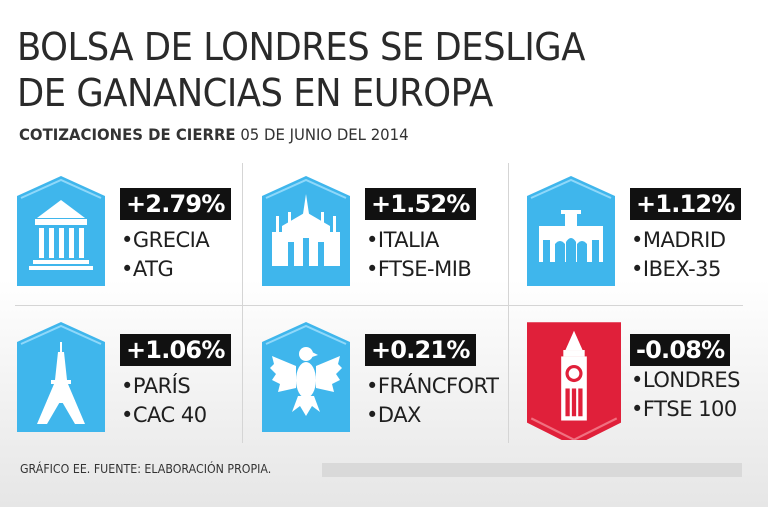  Describe the element at coordinates (324, 134) in the screenshot. I see `subtitle-date: 05 DE JUNIO DEL 2014` at that location.